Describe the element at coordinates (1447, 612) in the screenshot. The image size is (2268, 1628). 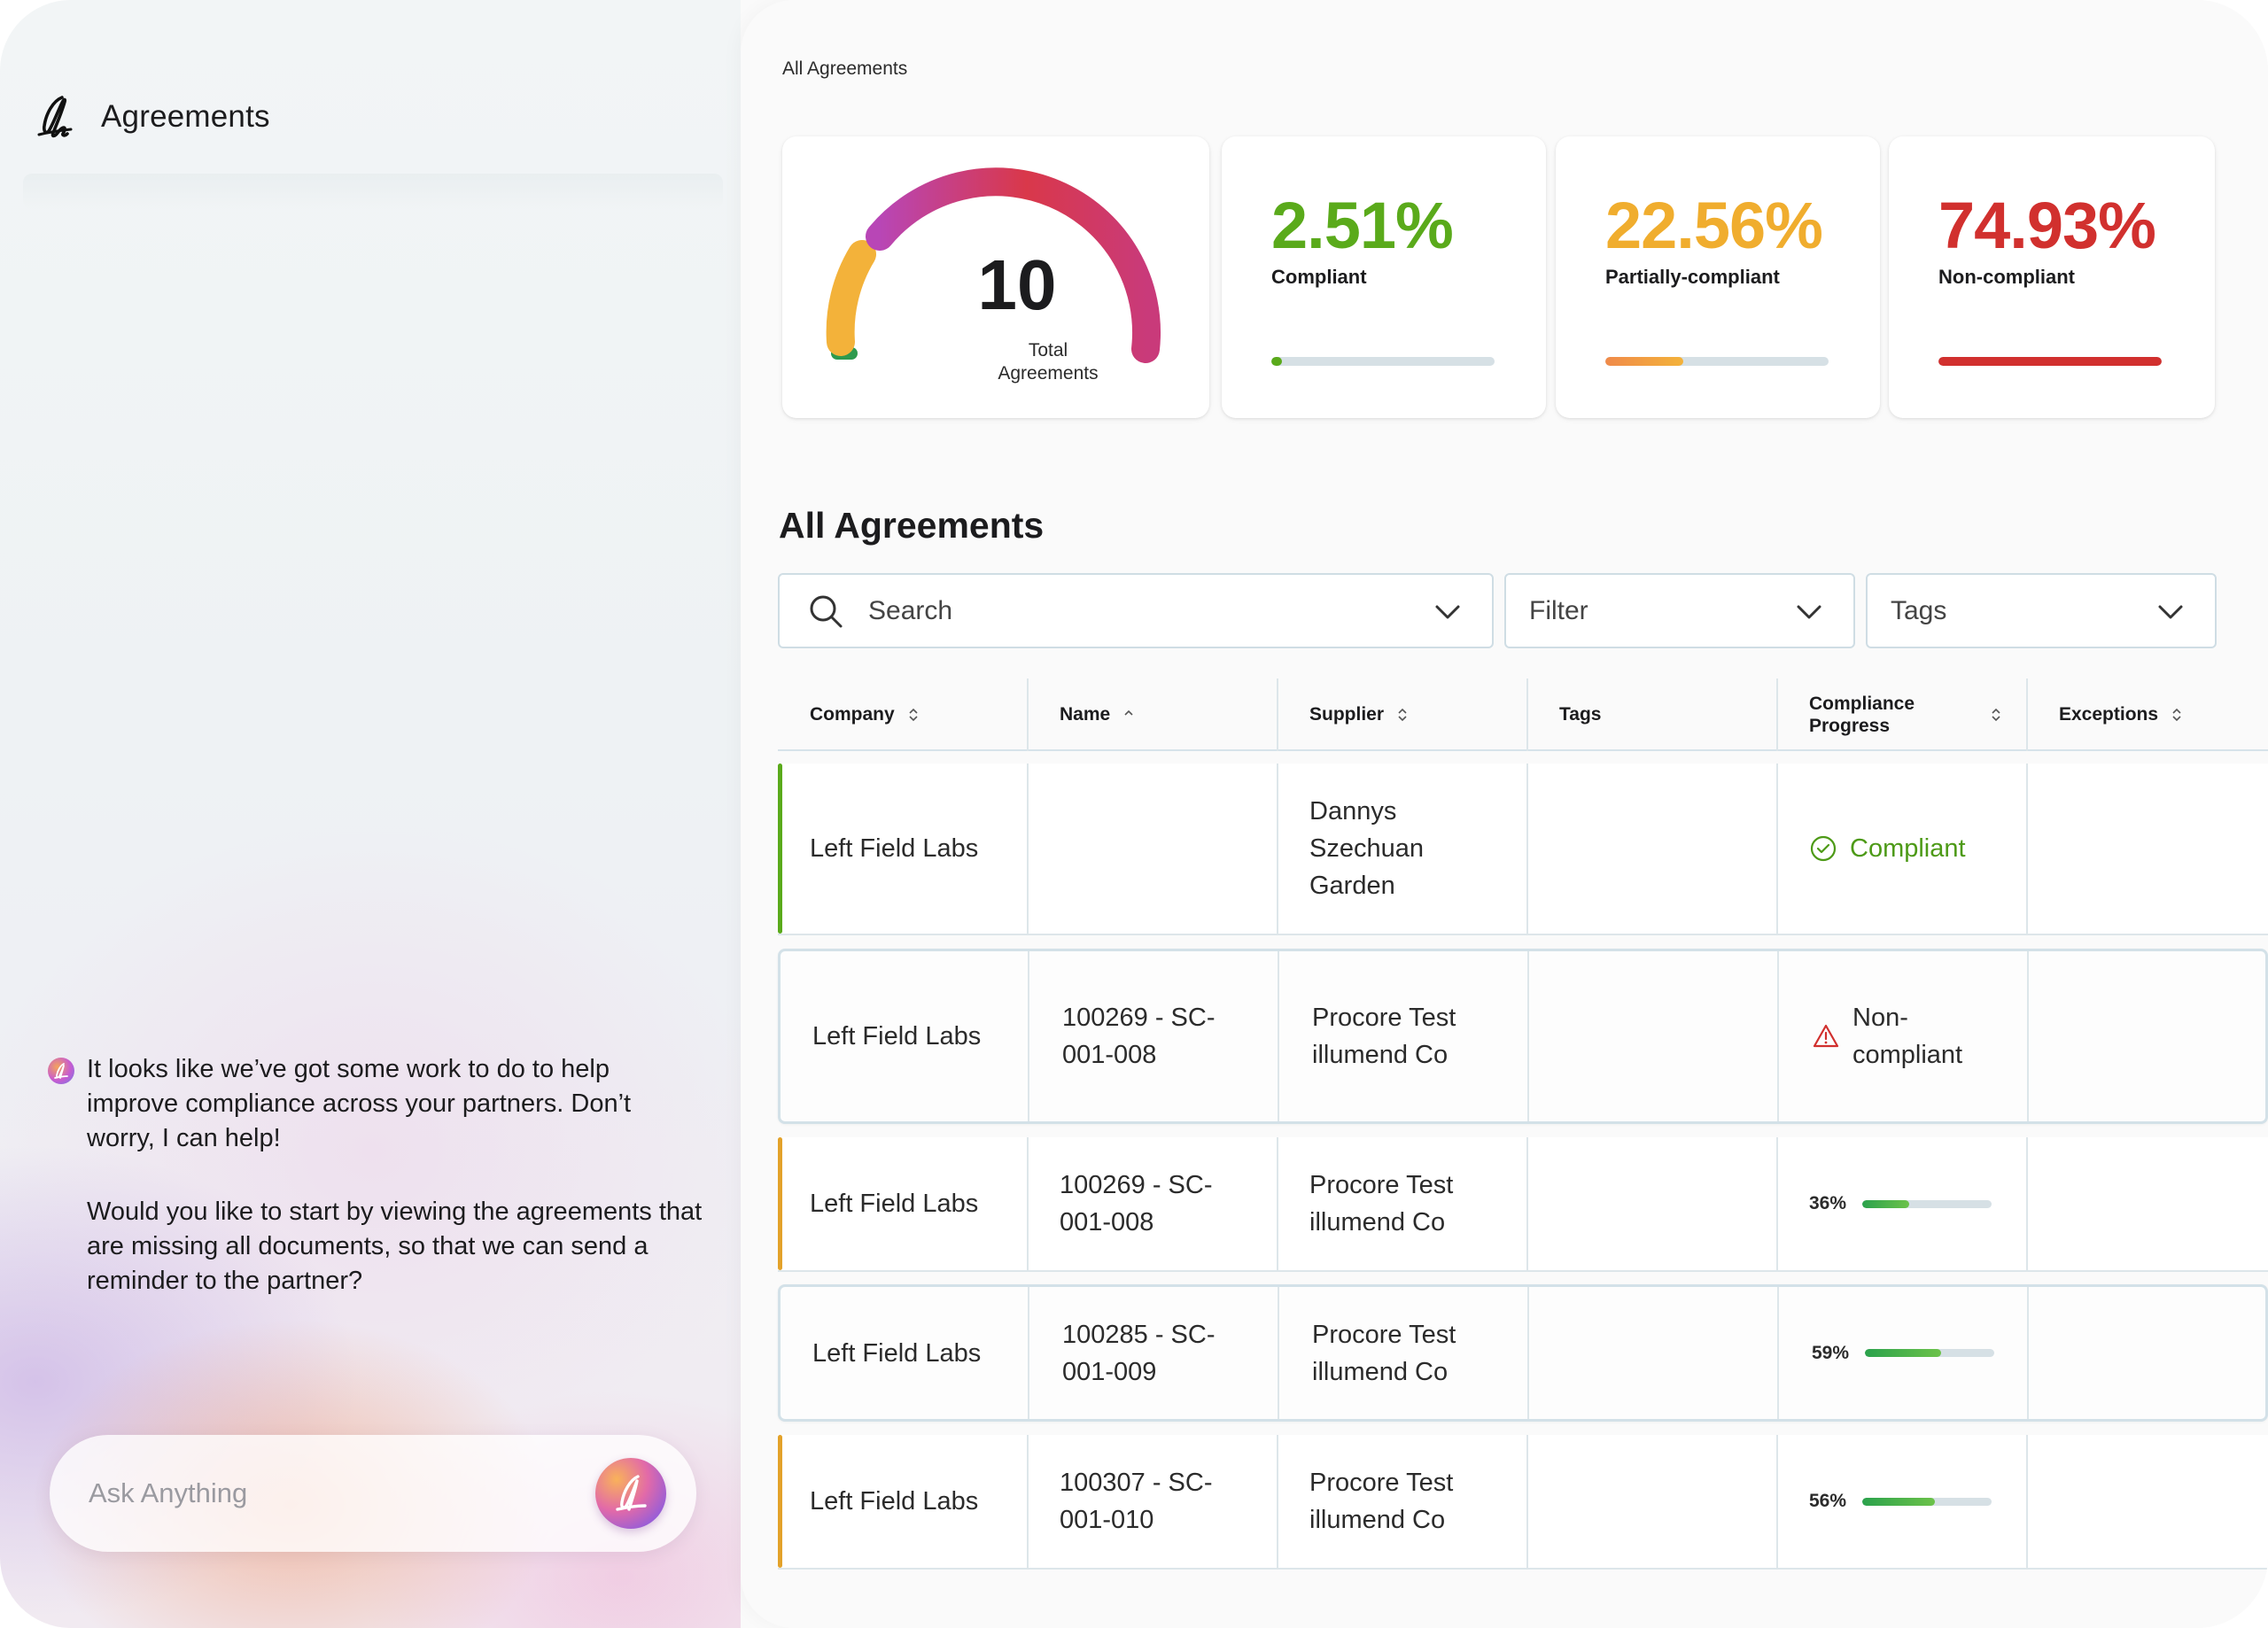
I see `chevron-down-icon` at that location.